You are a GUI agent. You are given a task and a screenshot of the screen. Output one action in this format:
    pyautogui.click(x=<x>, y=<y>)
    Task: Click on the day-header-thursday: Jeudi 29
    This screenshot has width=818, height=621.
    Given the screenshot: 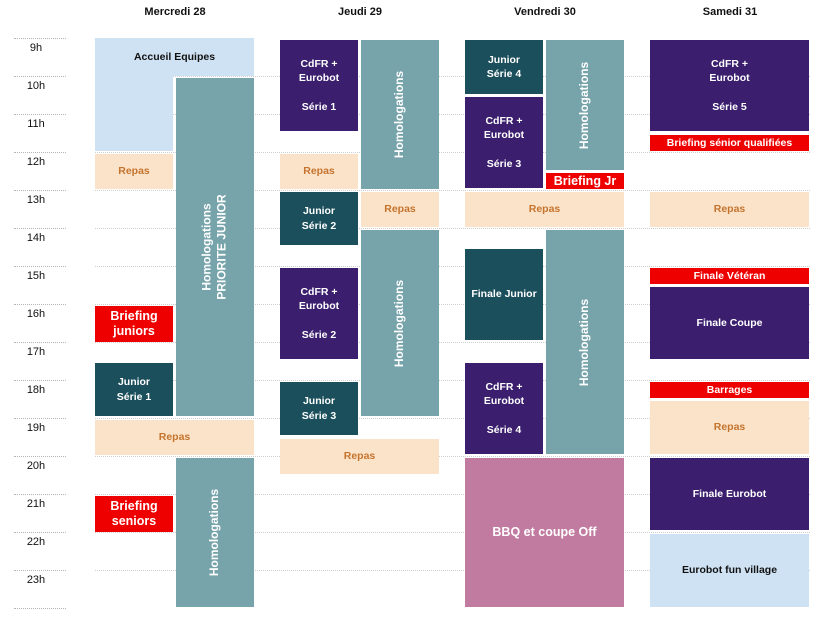 What is the action you would take?
    pyautogui.click(x=360, y=12)
    